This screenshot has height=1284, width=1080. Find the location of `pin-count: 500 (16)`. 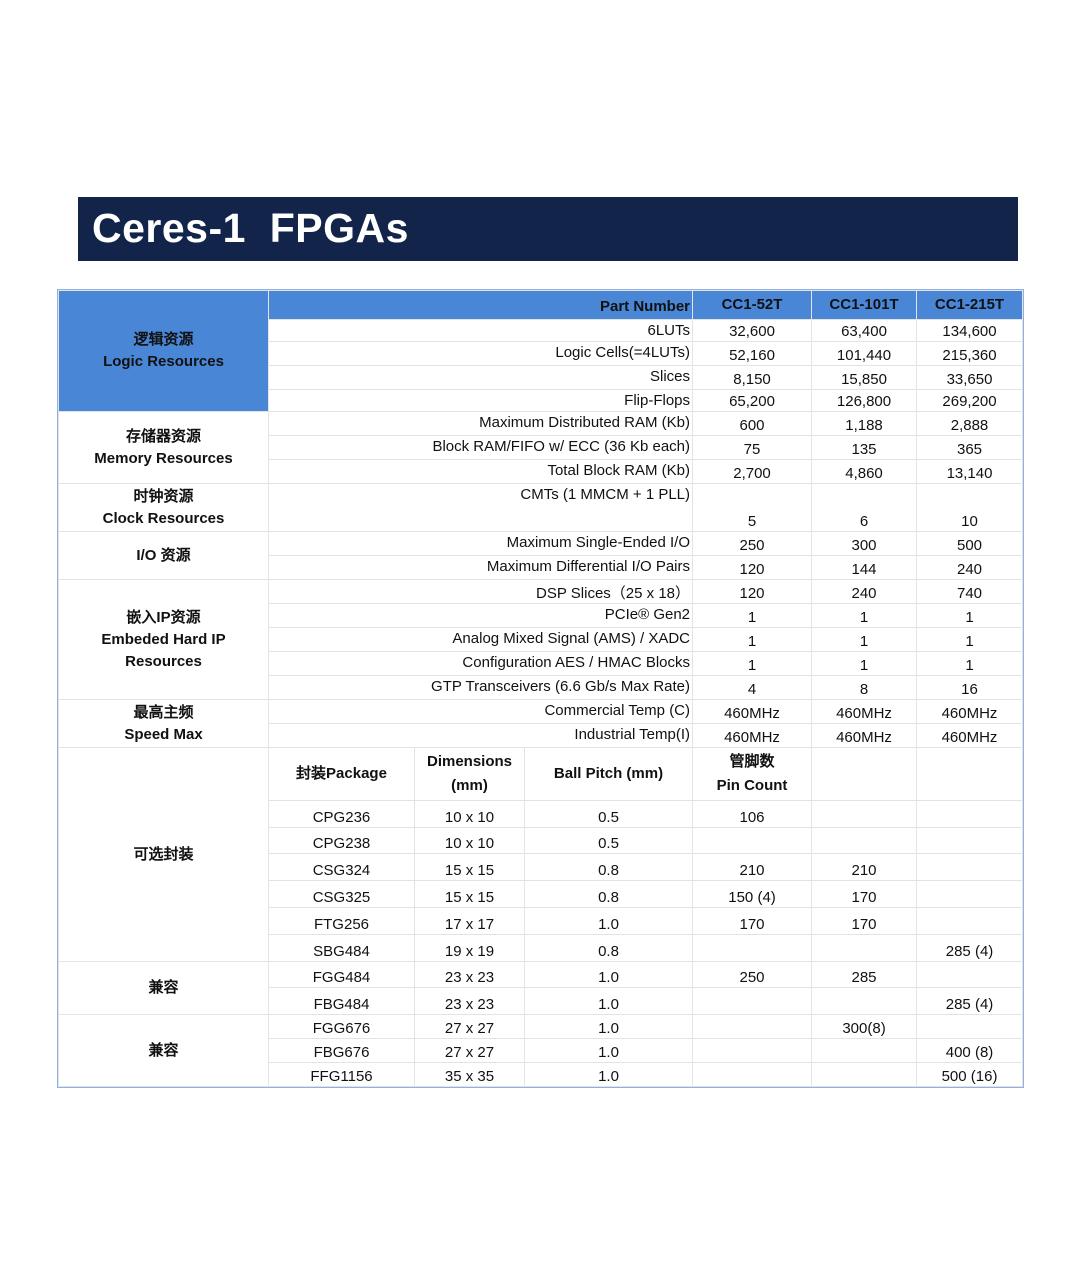

pin-count: 500 (16) is located at coordinates (970, 1074).